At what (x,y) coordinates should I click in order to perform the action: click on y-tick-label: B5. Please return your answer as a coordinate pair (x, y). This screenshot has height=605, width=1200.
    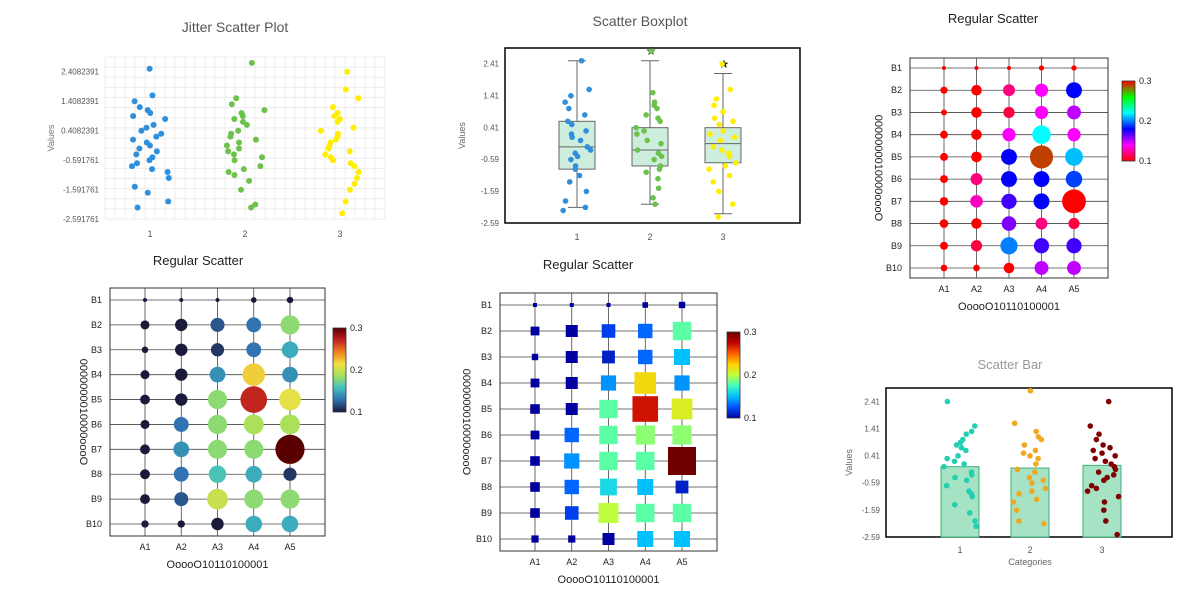
    Looking at the image, I should click on (96, 400).